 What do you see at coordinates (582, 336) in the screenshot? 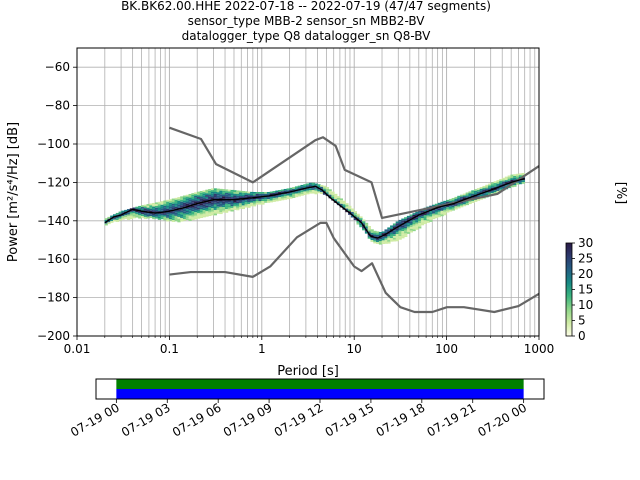
I see `colorbar-tick-label: 0` at bounding box center [582, 336].